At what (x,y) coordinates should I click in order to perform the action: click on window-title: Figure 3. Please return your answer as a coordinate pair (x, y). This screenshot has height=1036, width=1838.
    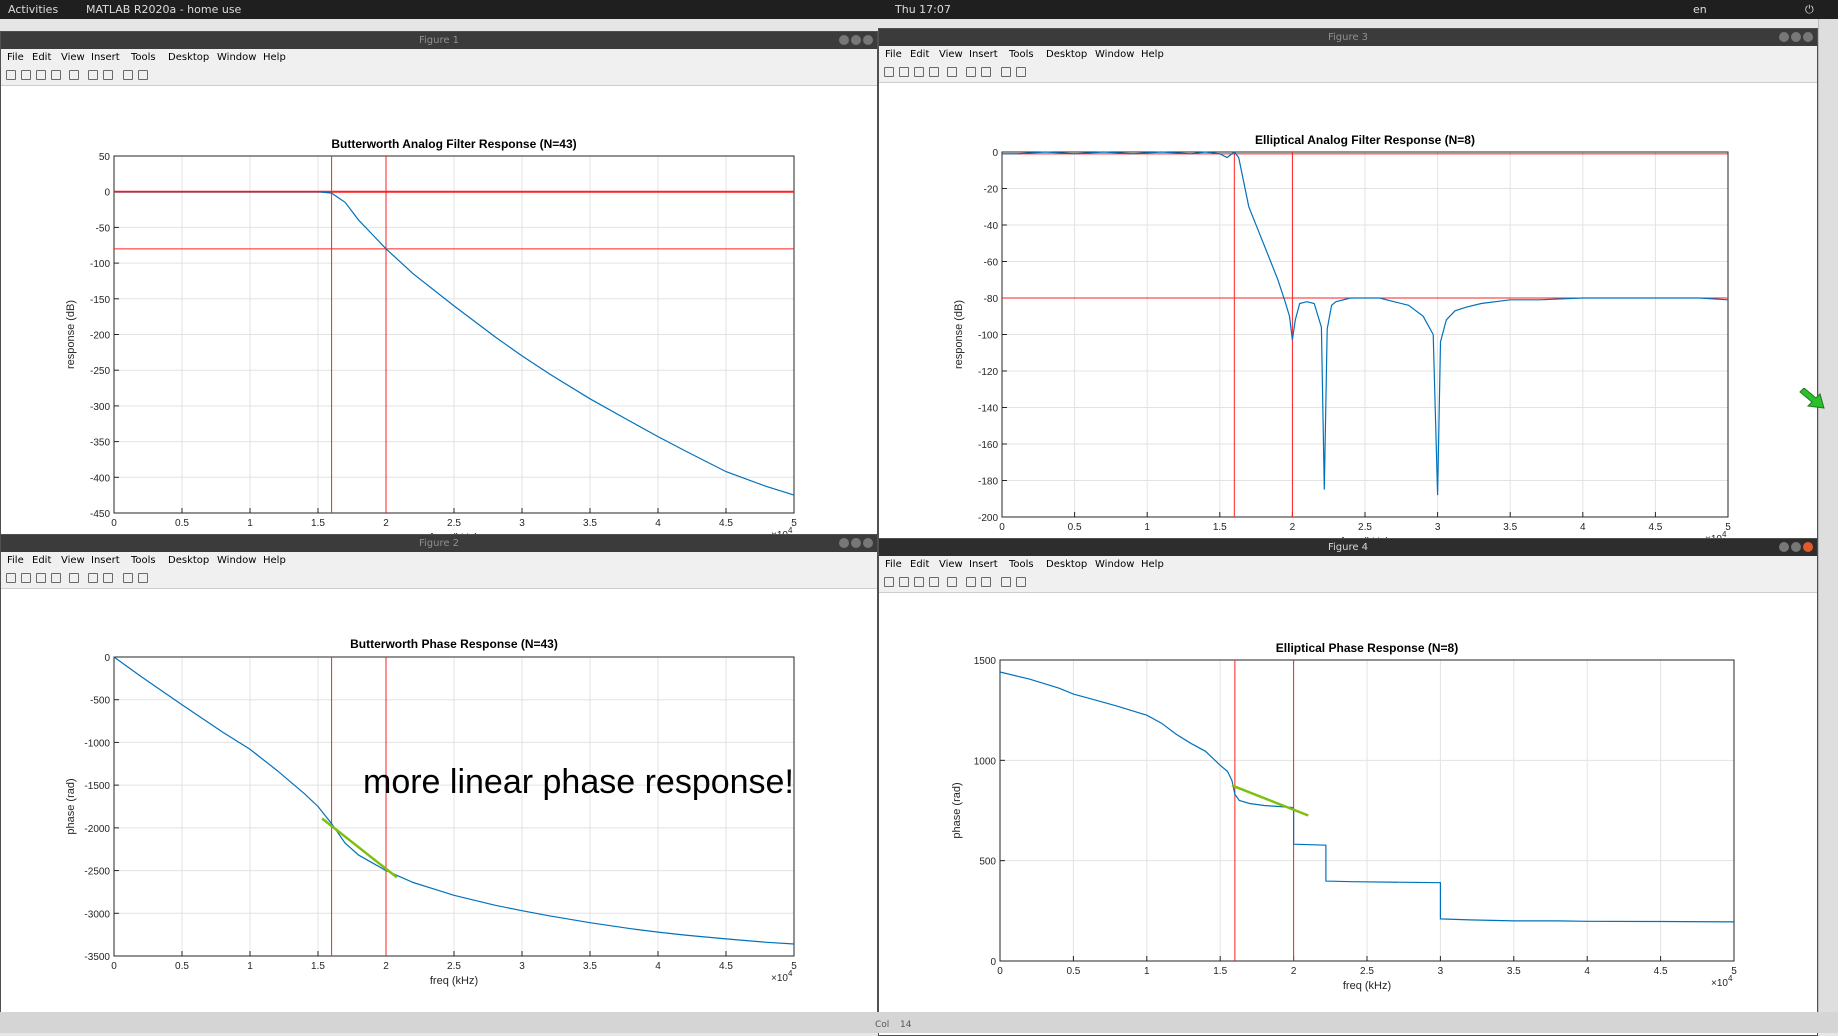
    Looking at the image, I should click on (1348, 37).